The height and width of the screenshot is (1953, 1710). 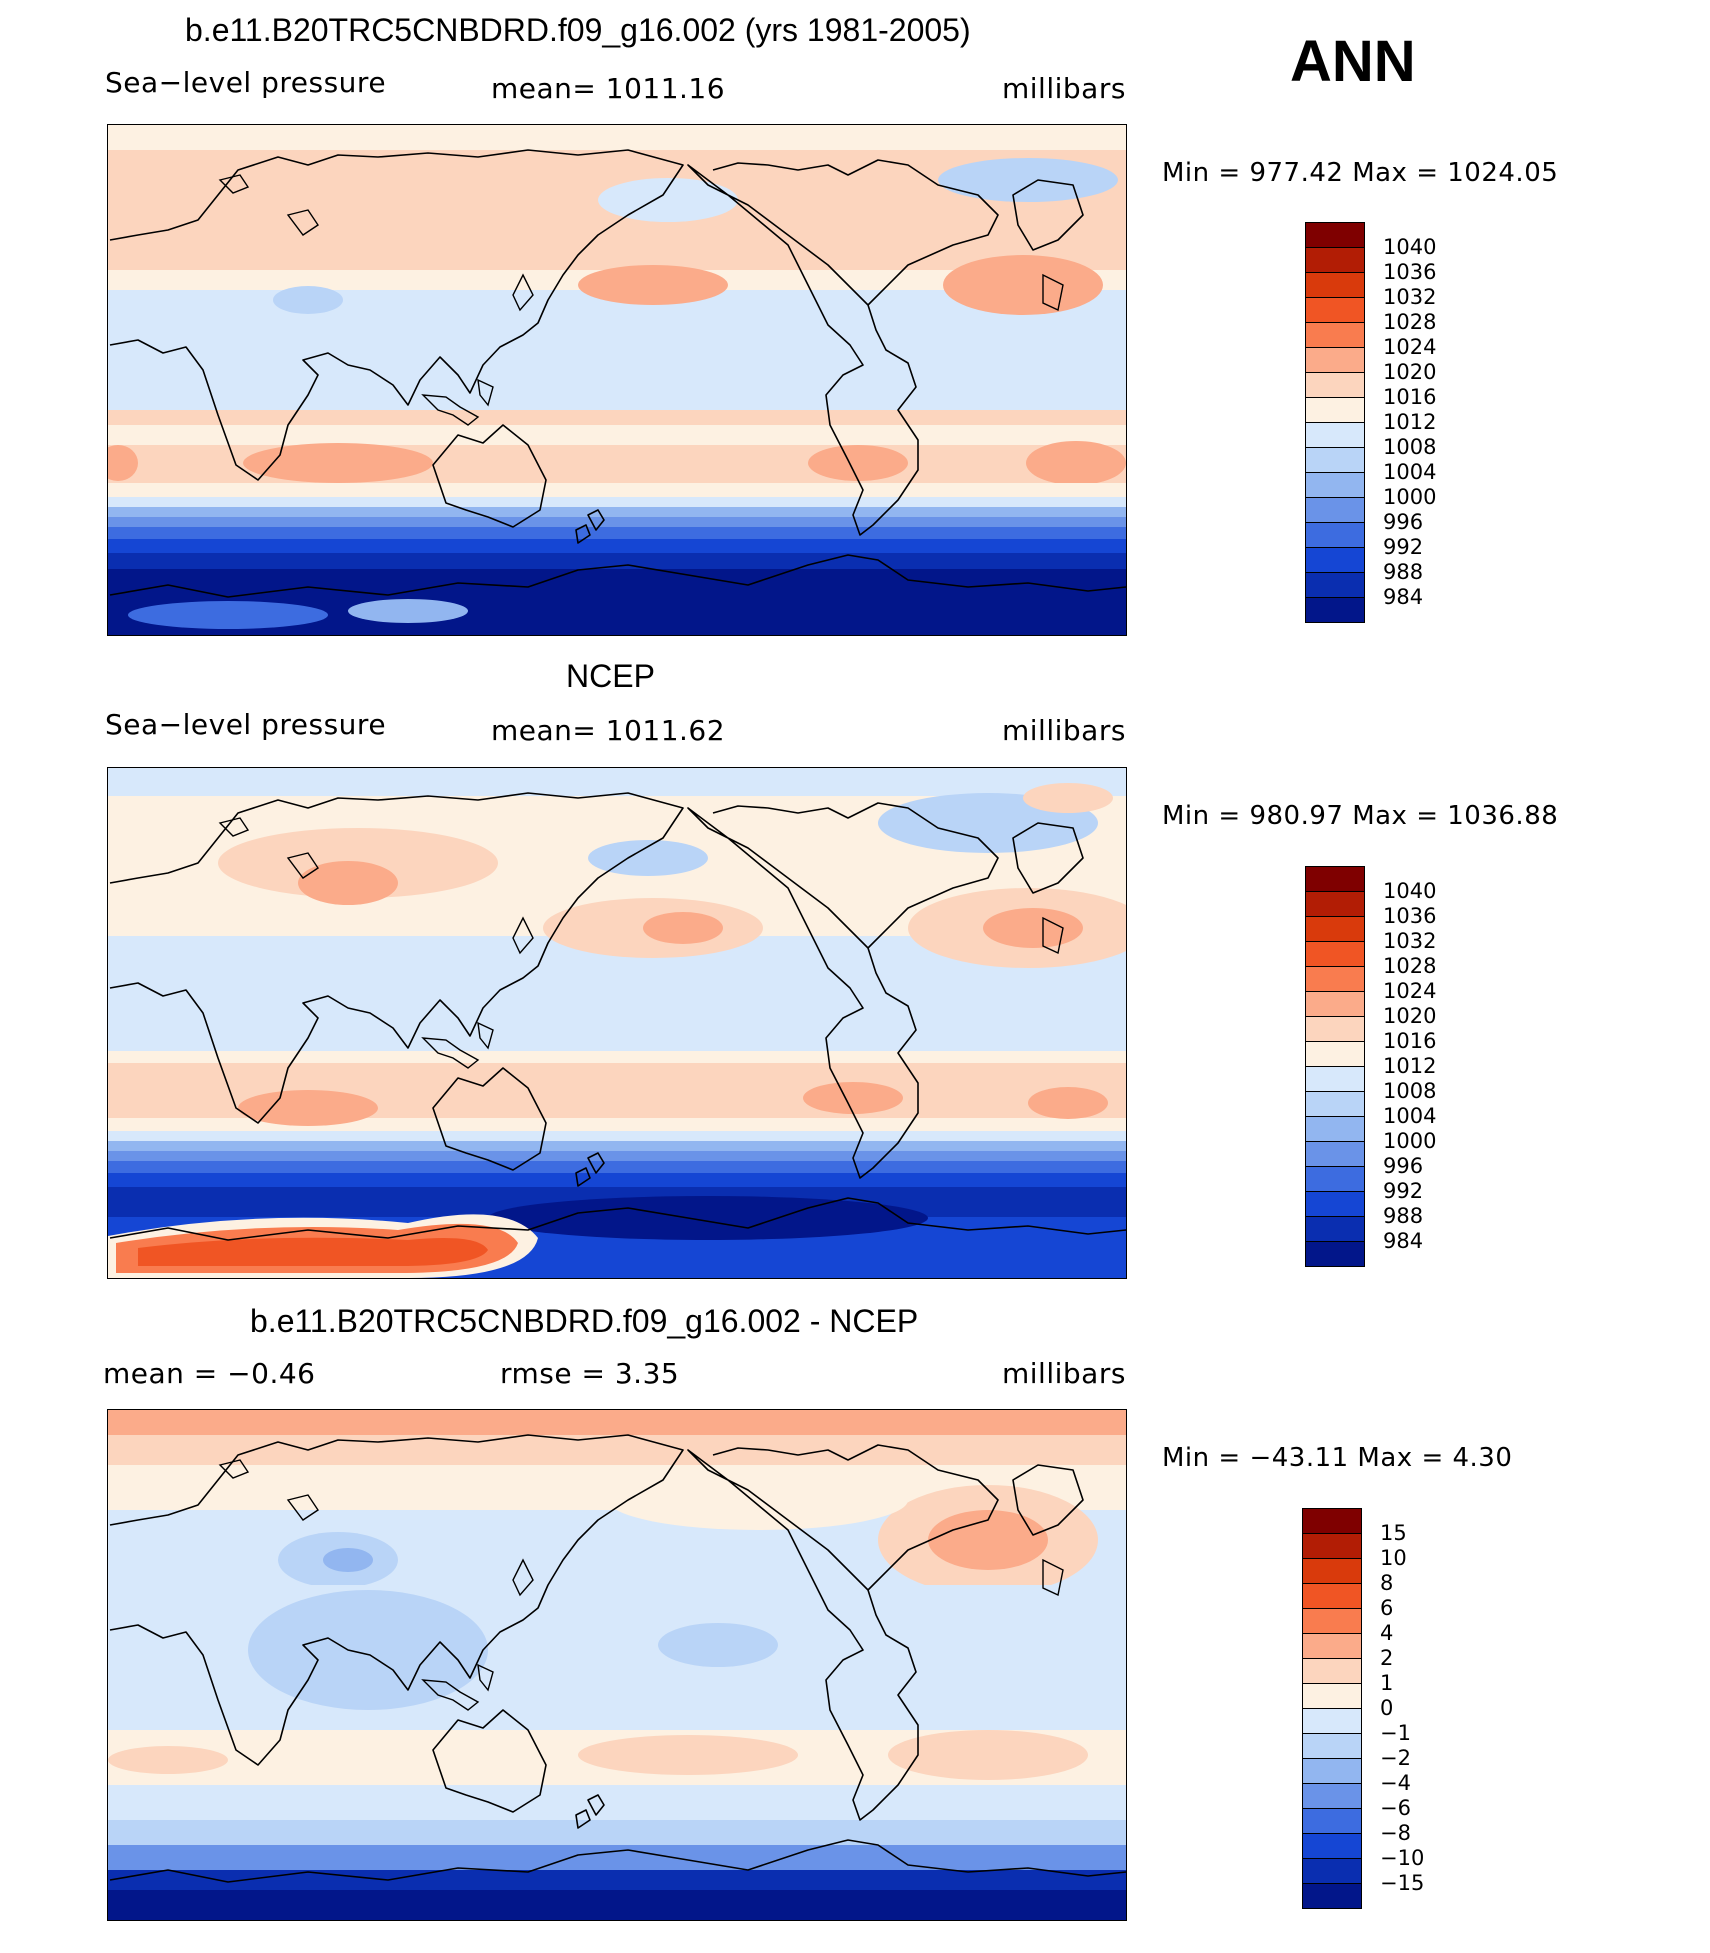 I want to click on season-label: ANN, so click(x=1353, y=61).